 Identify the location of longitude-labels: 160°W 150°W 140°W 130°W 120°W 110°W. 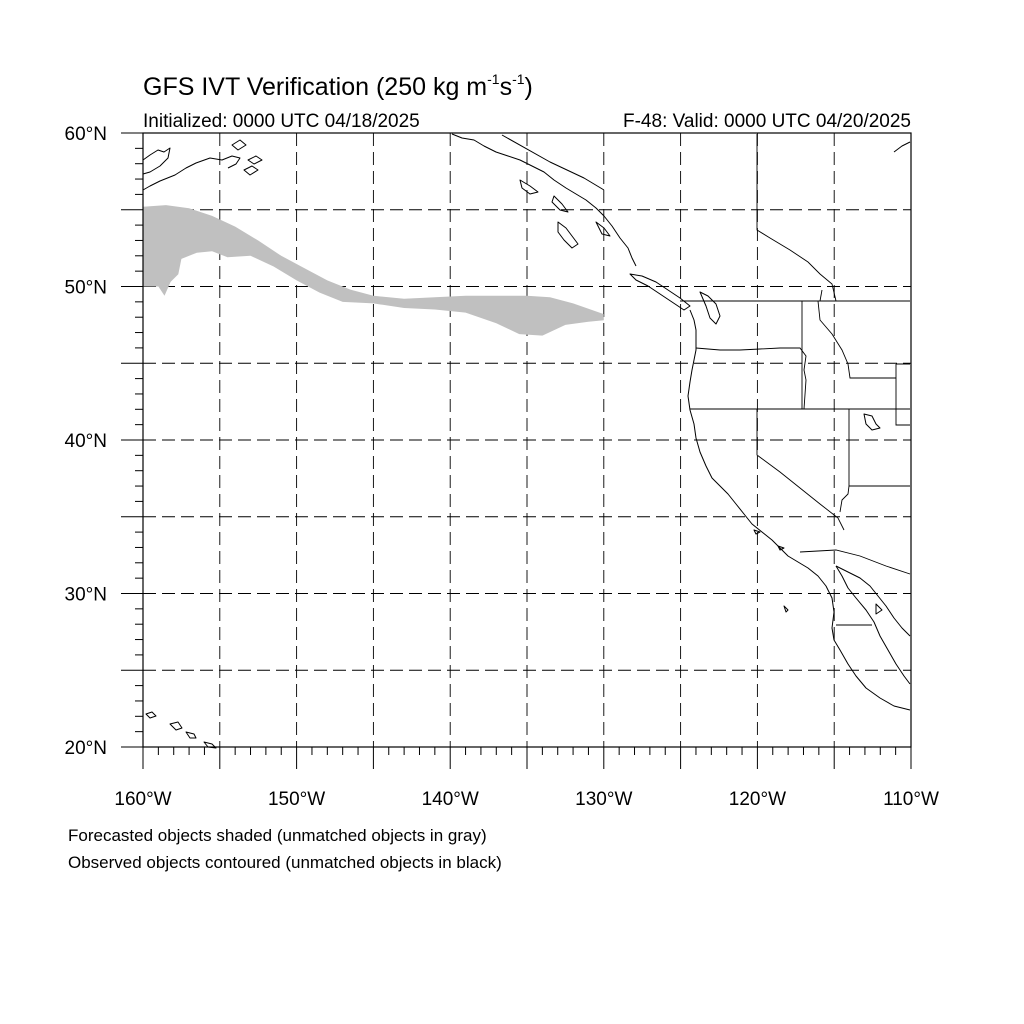
(526, 799).